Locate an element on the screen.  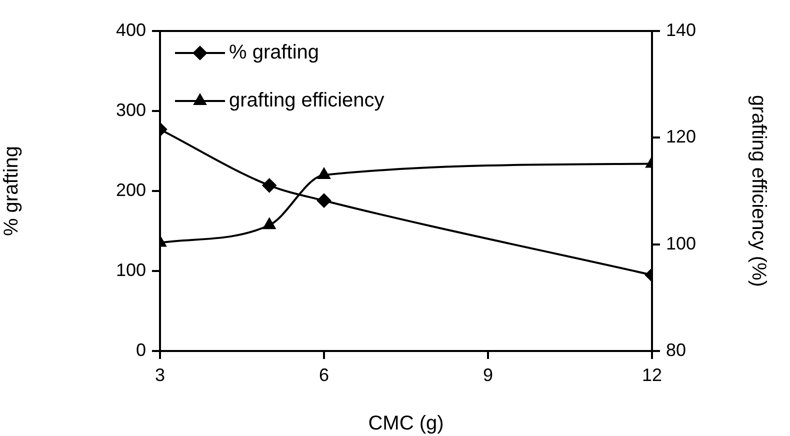
x-tick-label: 9 is located at coordinates (488, 374).